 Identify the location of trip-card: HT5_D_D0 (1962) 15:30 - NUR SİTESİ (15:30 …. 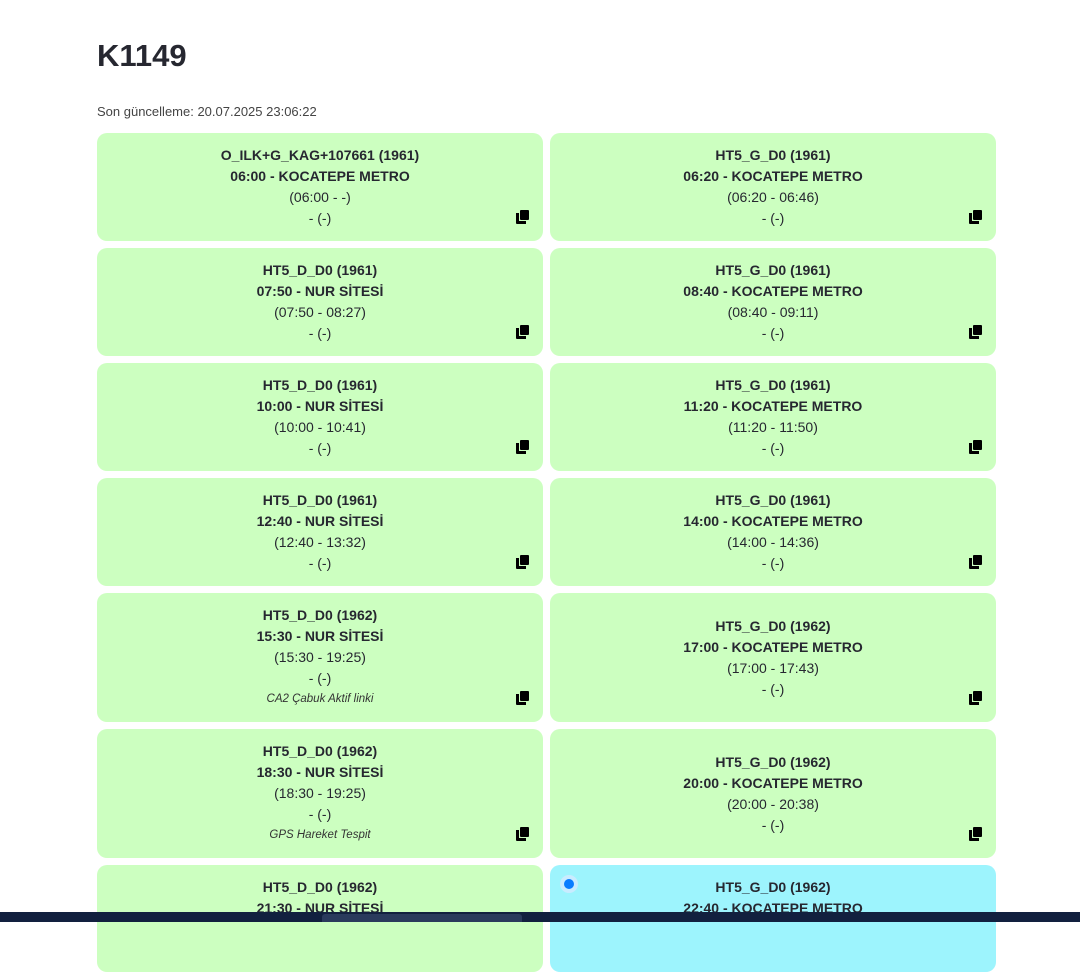
(320, 657).